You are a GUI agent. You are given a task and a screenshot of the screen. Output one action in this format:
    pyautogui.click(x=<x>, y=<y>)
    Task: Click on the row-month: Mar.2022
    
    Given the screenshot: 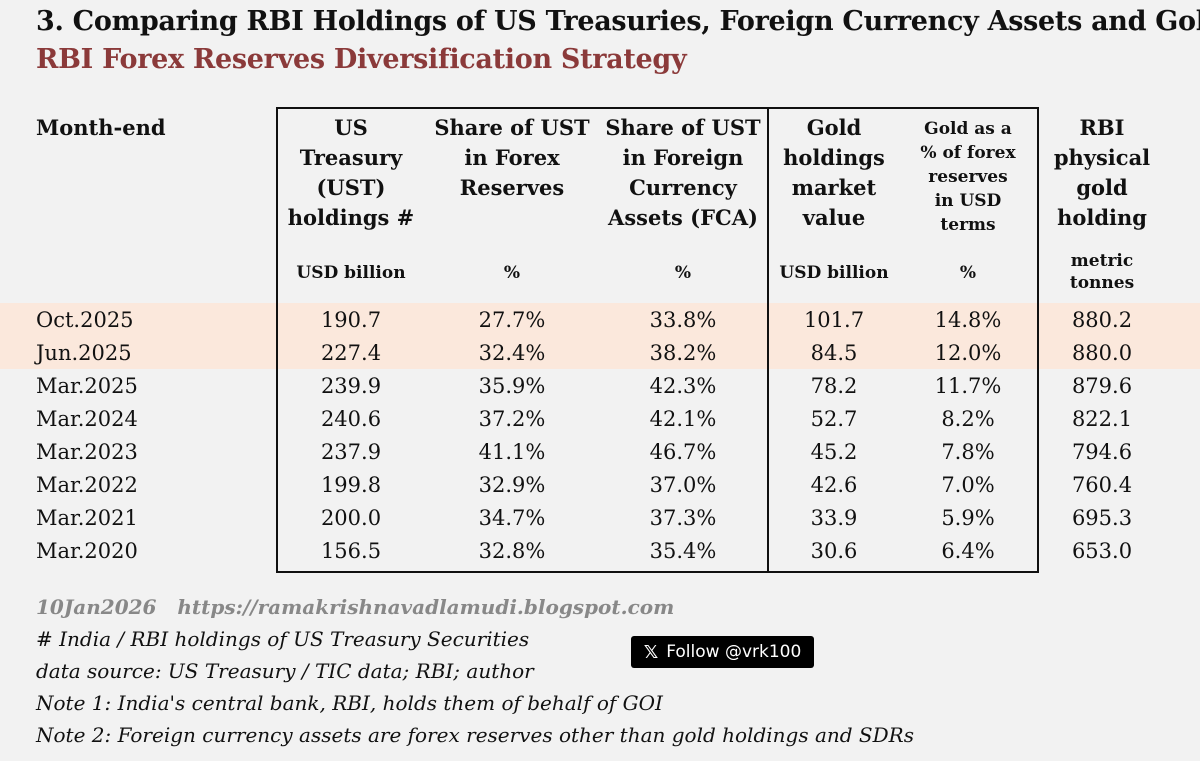 What is the action you would take?
    pyautogui.click(x=87, y=485)
    